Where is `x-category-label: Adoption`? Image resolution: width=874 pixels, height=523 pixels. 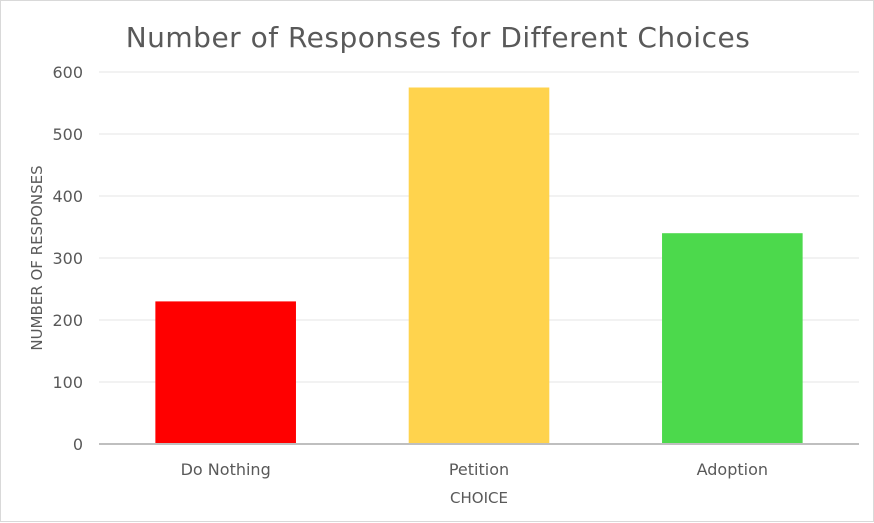 x-category-label: Adoption is located at coordinates (732, 469).